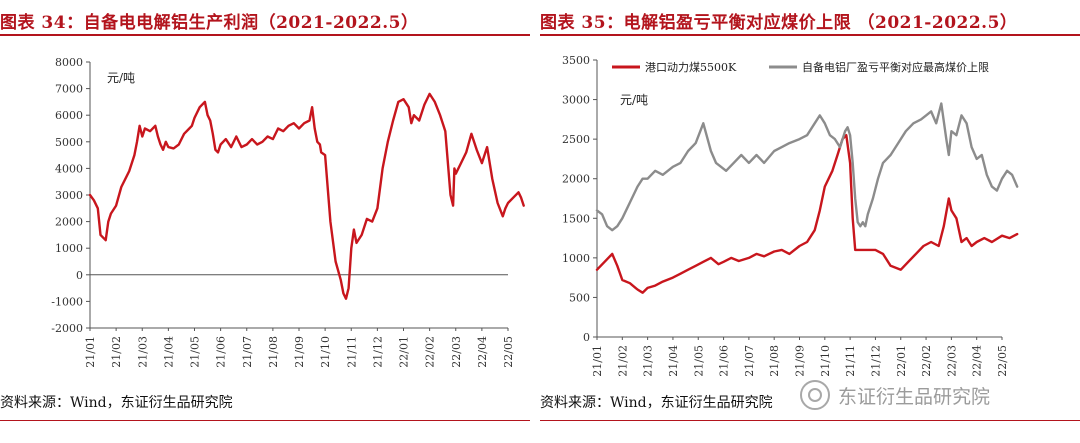 The width and height of the screenshot is (1080, 443). Describe the element at coordinates (576, 60) in the screenshot. I see `y-tick-label: 3500` at that location.